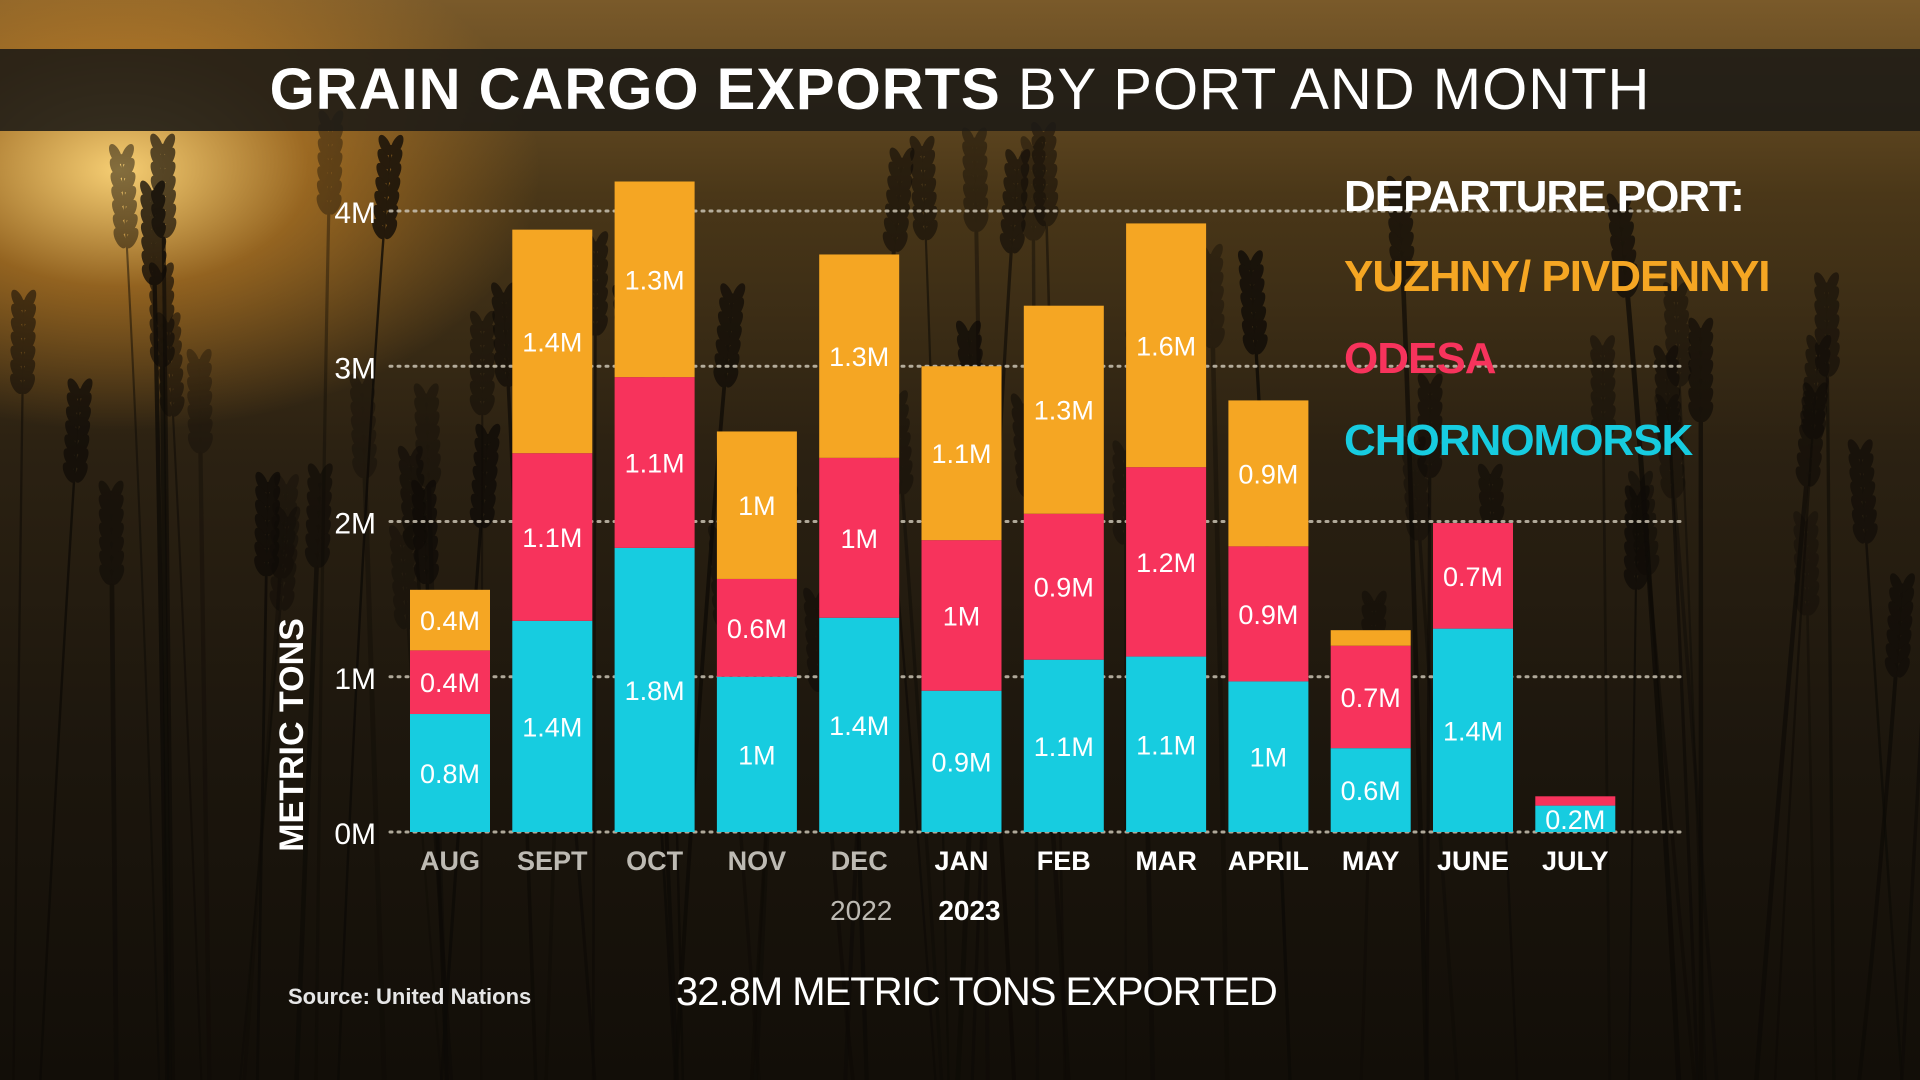 The height and width of the screenshot is (1080, 1920). I want to click on data-label: 0.8M, so click(450, 774).